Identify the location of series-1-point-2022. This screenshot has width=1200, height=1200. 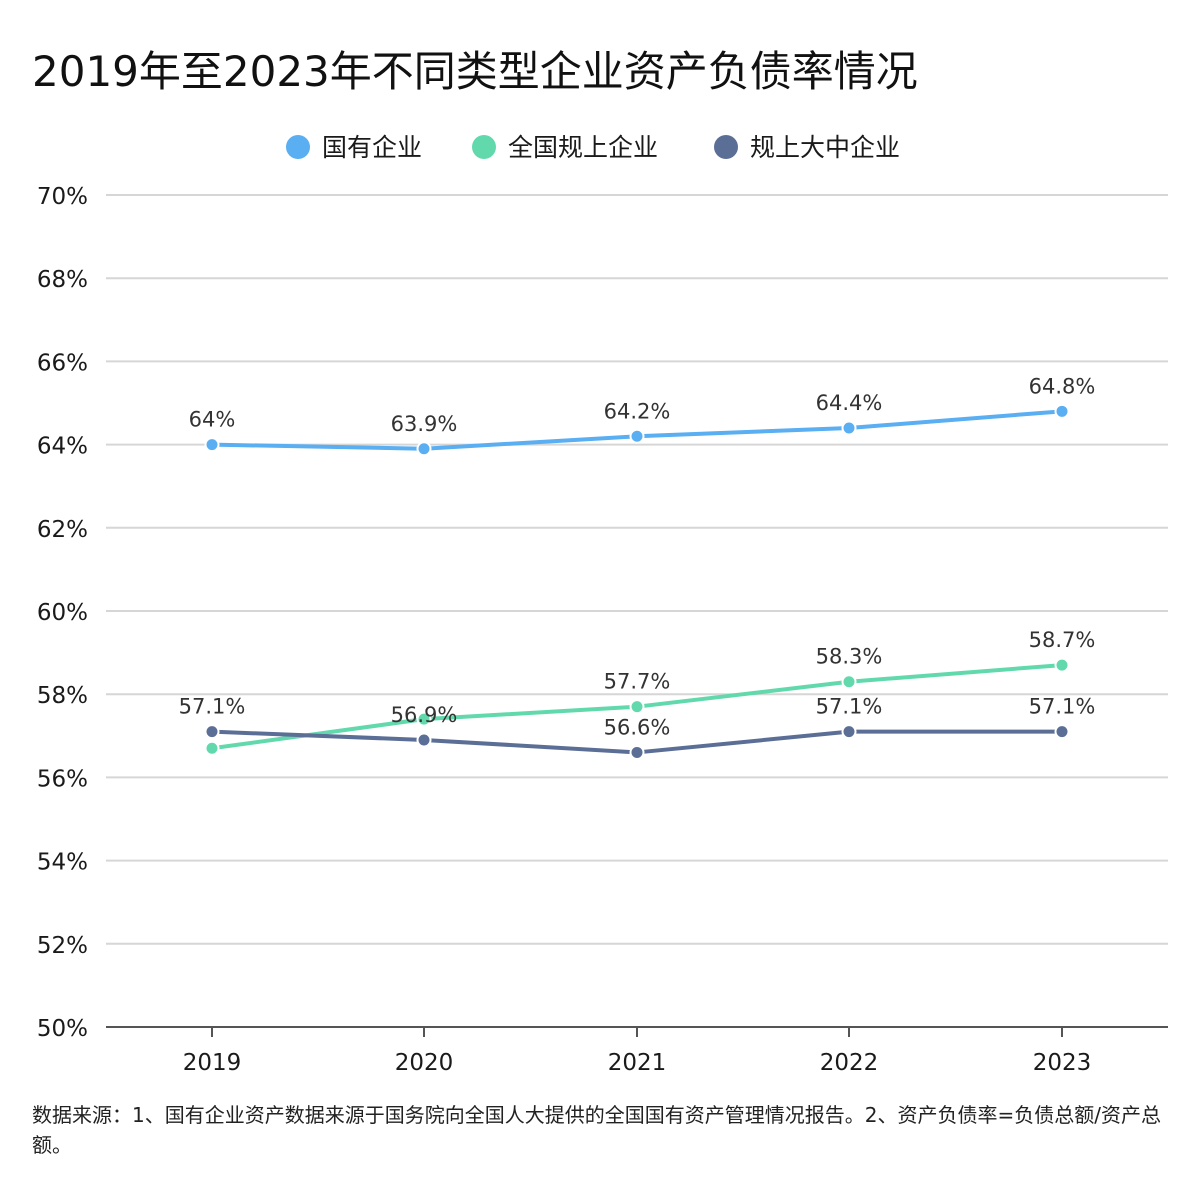
(849, 682).